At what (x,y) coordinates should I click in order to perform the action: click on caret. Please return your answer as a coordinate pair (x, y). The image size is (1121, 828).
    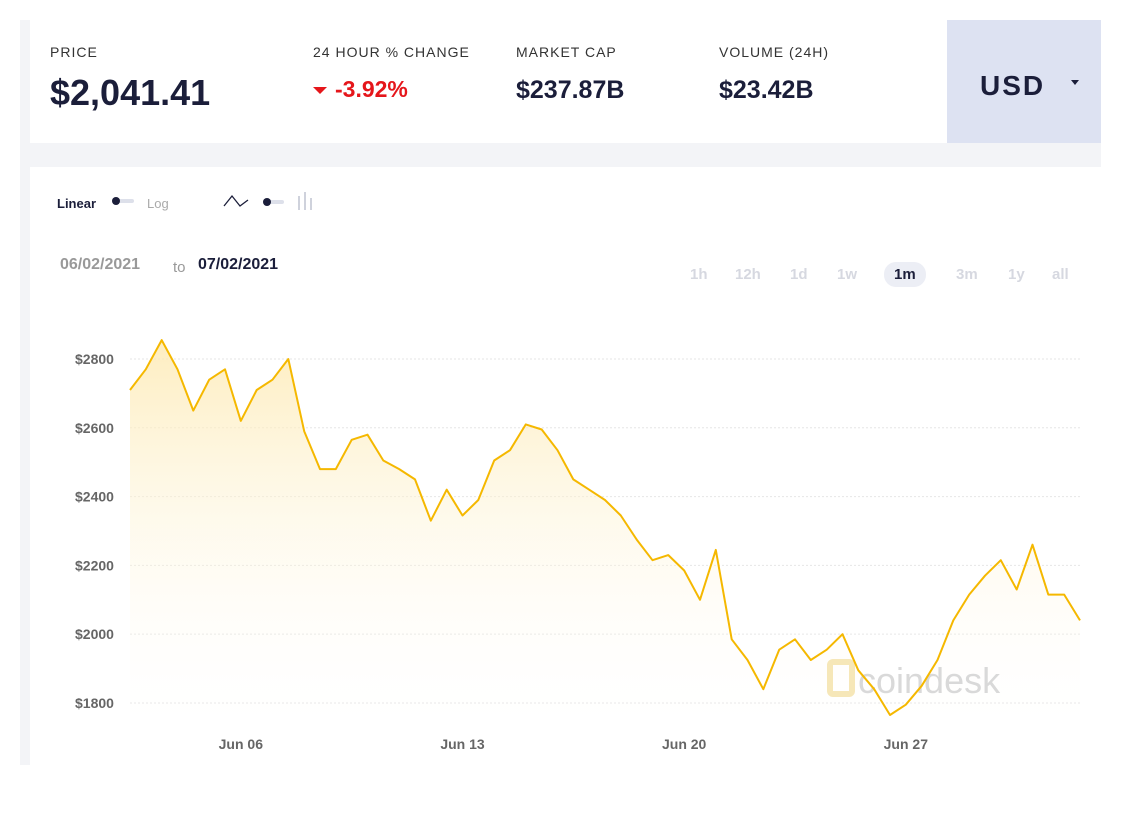
    Looking at the image, I should click on (1075, 82).